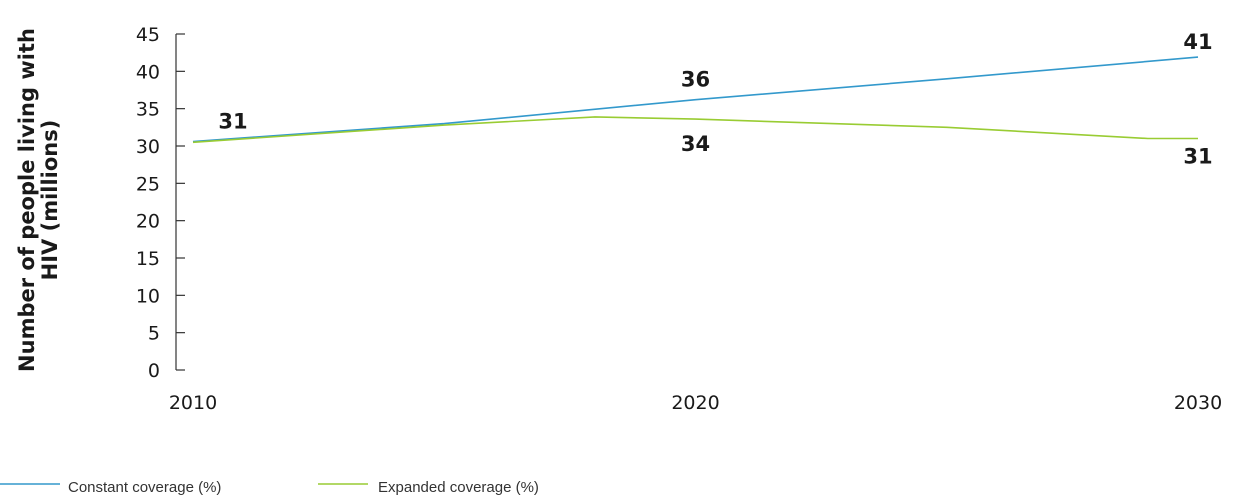  Describe the element at coordinates (148, 110) in the screenshot. I see `y-tick-label: 35` at that location.